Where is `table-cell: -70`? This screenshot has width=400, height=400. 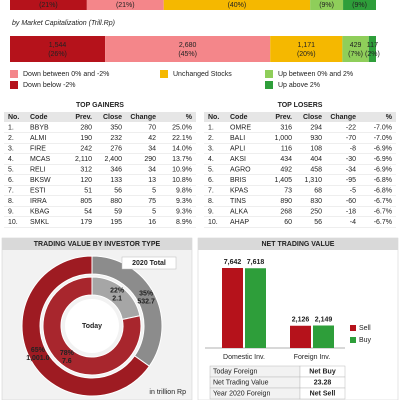 table-cell: -70 is located at coordinates (351, 138).